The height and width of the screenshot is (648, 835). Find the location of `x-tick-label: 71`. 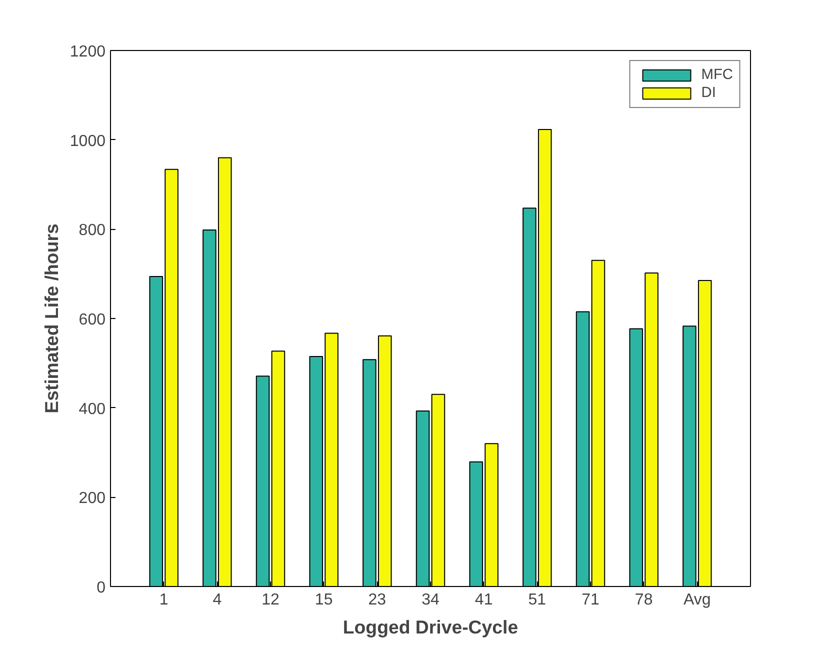

x-tick-label: 71 is located at coordinates (591, 600).